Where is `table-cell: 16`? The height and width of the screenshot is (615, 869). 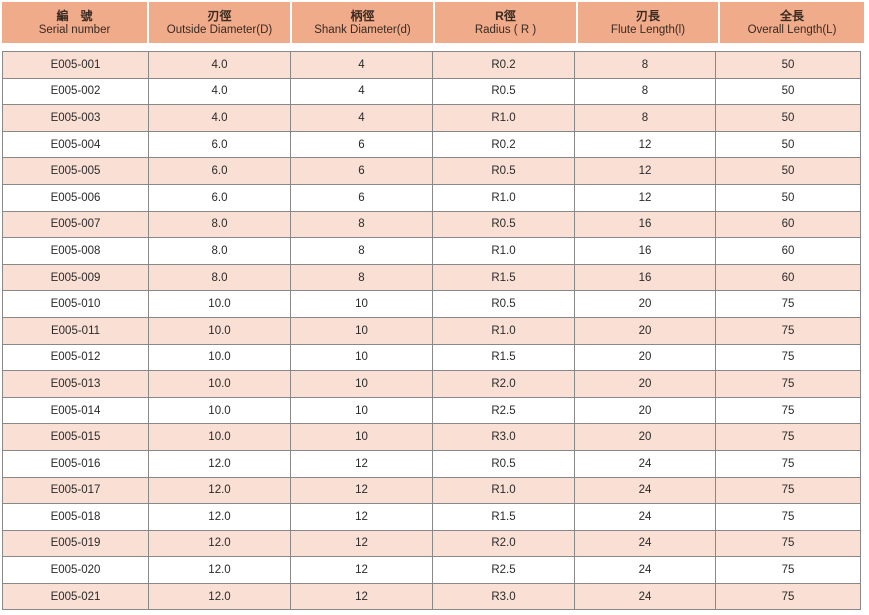 table-cell: 16 is located at coordinates (645, 251).